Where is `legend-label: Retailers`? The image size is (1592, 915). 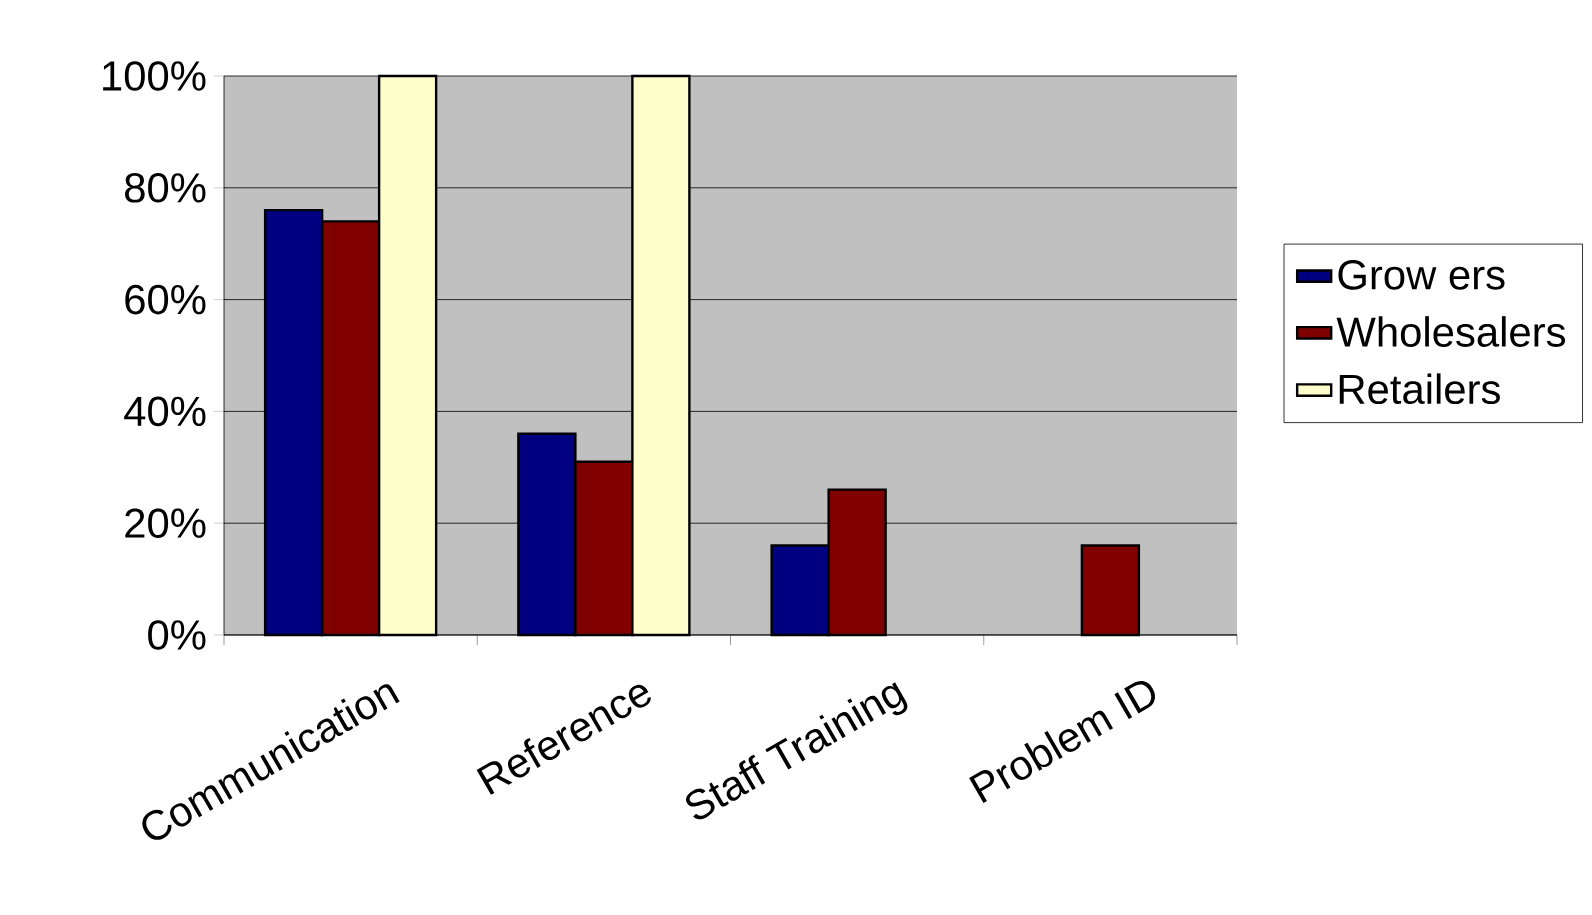 legend-label: Retailers is located at coordinates (1419, 389).